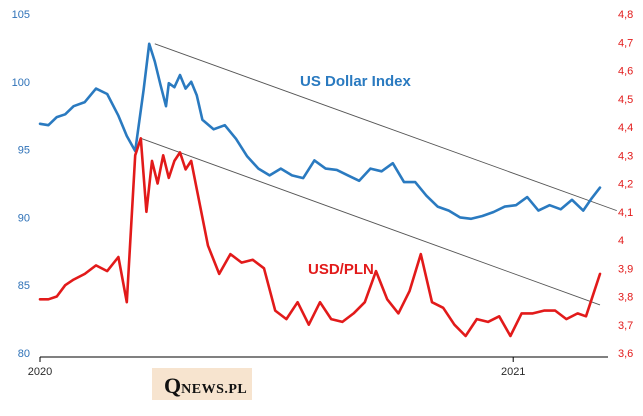 The height and width of the screenshot is (416, 643). I want to click on right-tick-label: 3,6, so click(625, 354).